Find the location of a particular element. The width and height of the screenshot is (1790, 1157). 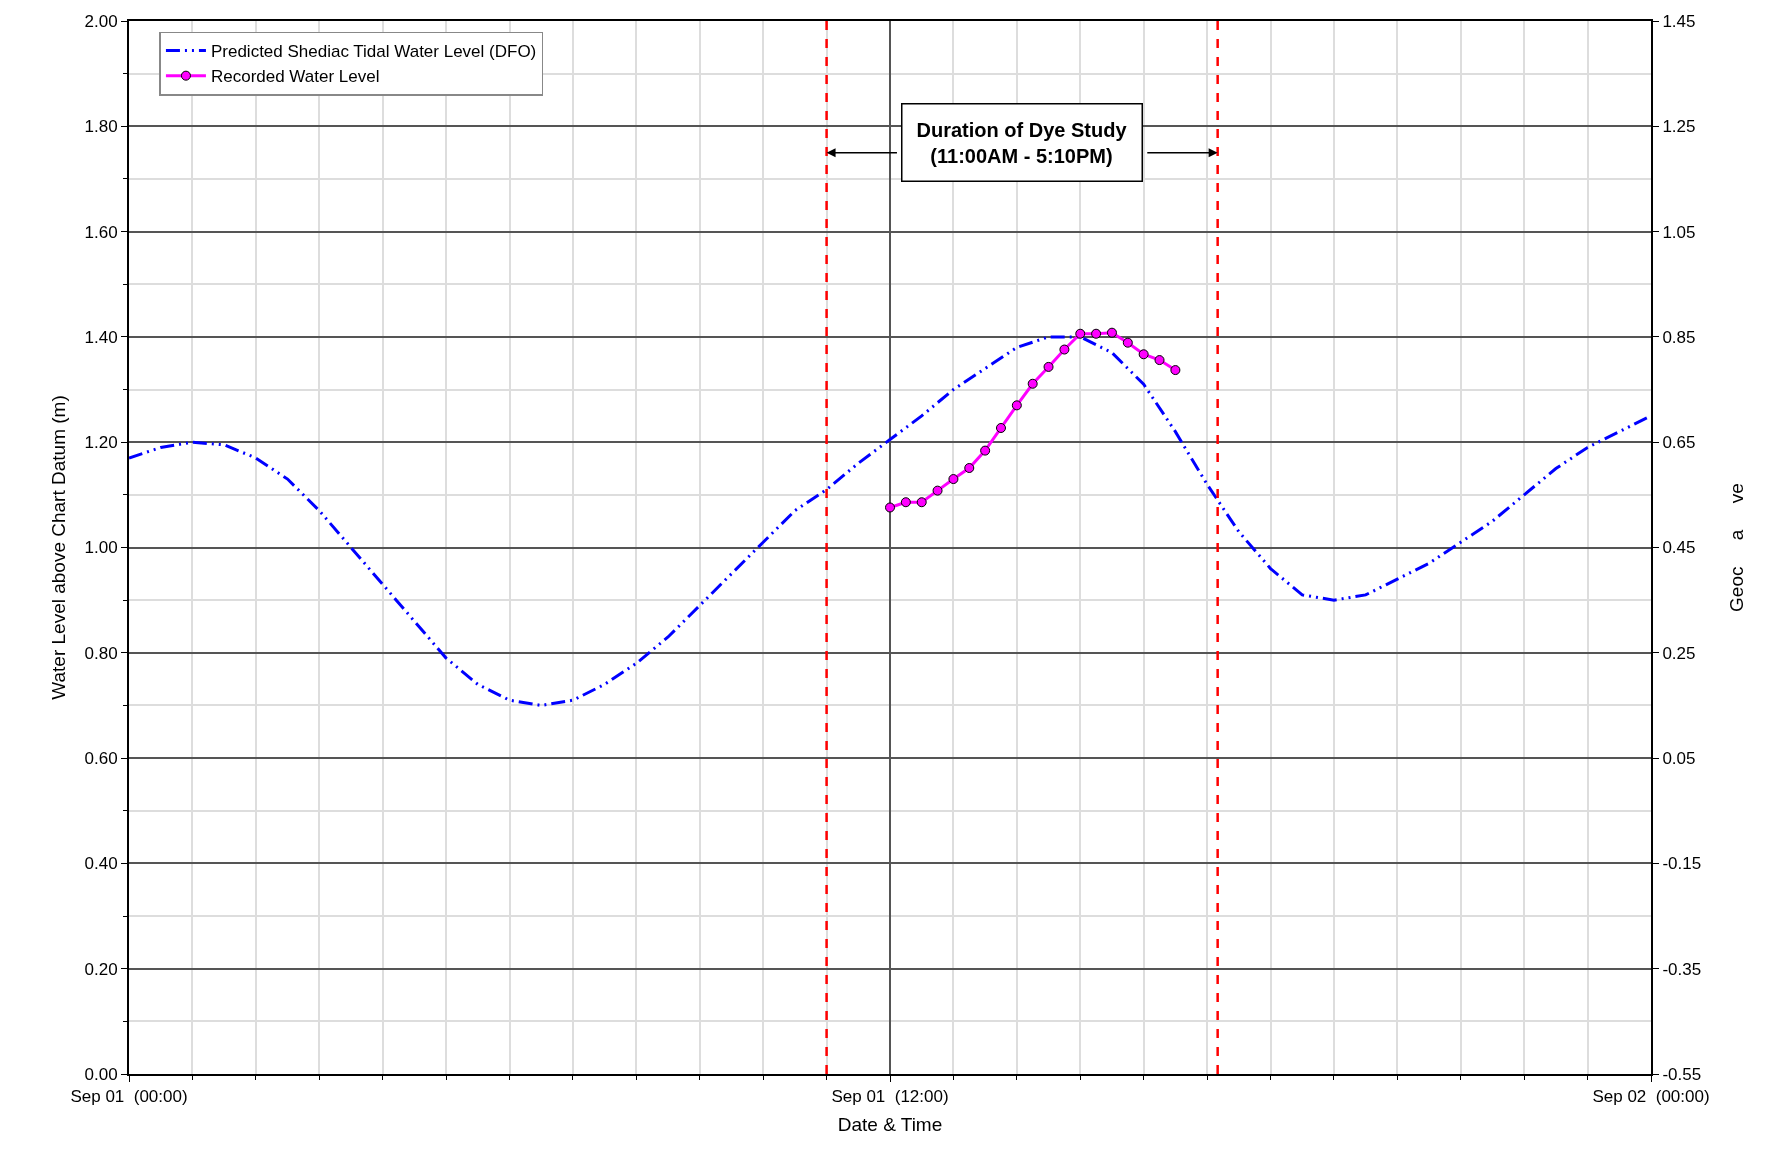

y2-tick-label: 0.45 is located at coordinates (1679, 548).